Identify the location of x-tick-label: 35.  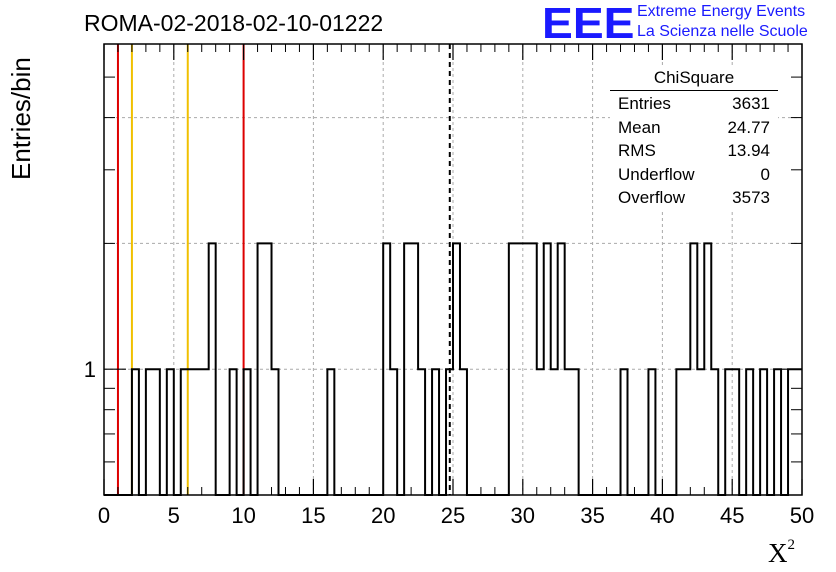
(592, 515).